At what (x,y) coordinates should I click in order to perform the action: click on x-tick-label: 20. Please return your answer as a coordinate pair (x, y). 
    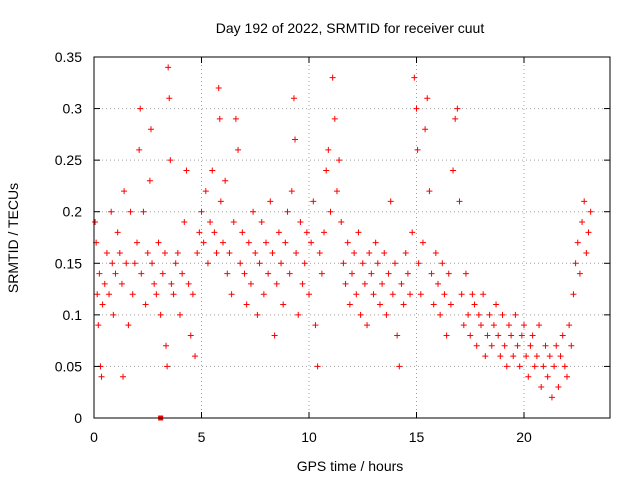
    Looking at the image, I should click on (524, 437).